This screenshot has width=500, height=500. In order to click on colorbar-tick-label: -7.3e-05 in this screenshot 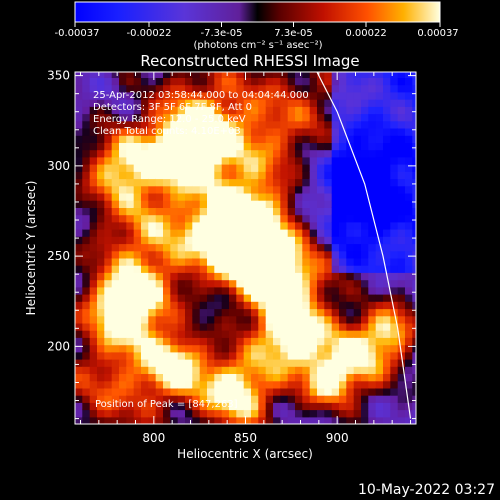, I will do `click(221, 33)`.